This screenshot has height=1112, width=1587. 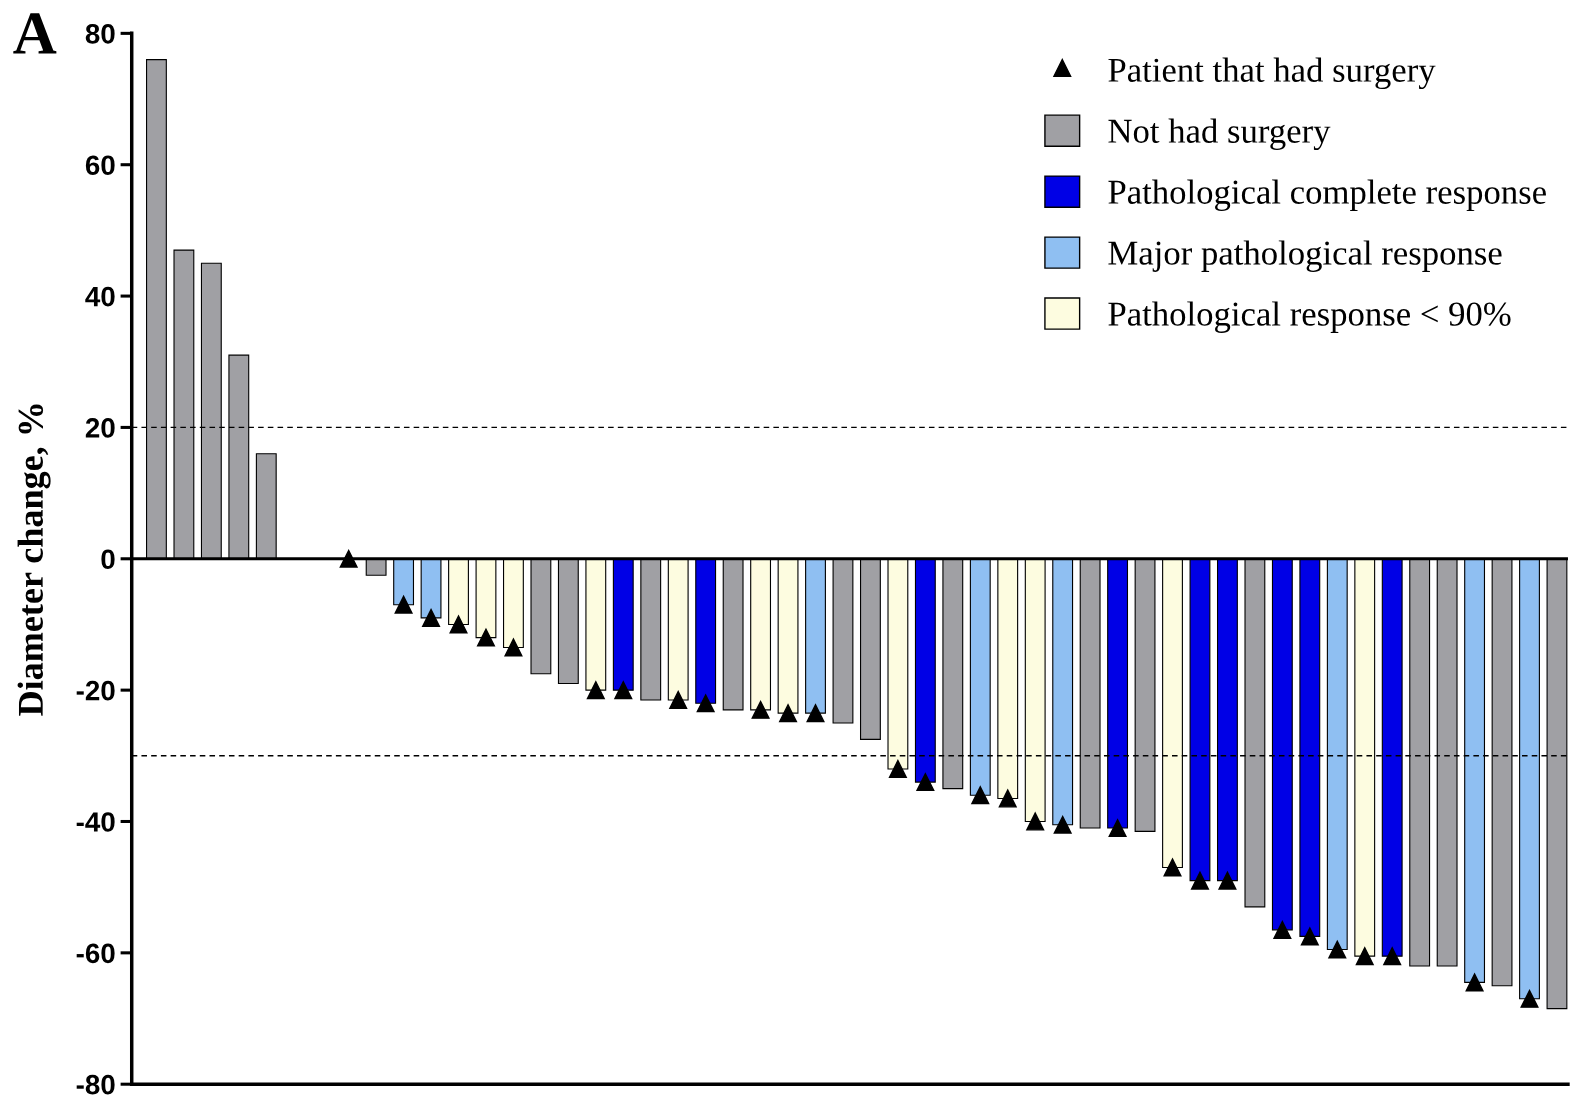 I want to click on legend-label: Pathological response < 90%, so click(x=1309, y=317).